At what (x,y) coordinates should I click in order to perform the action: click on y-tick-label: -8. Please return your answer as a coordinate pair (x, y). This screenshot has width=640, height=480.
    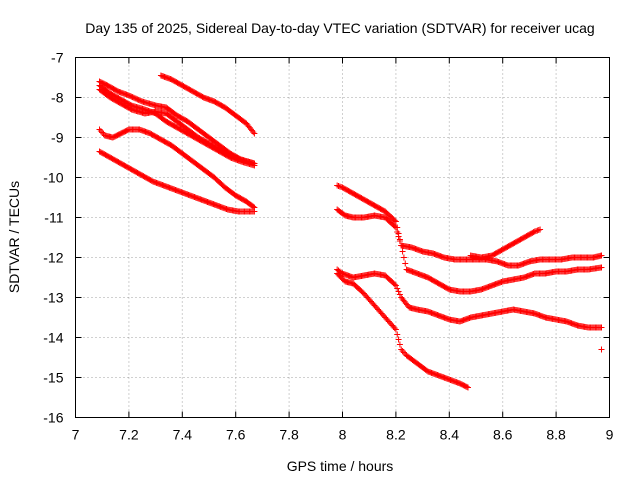
    Looking at the image, I should click on (57, 98).